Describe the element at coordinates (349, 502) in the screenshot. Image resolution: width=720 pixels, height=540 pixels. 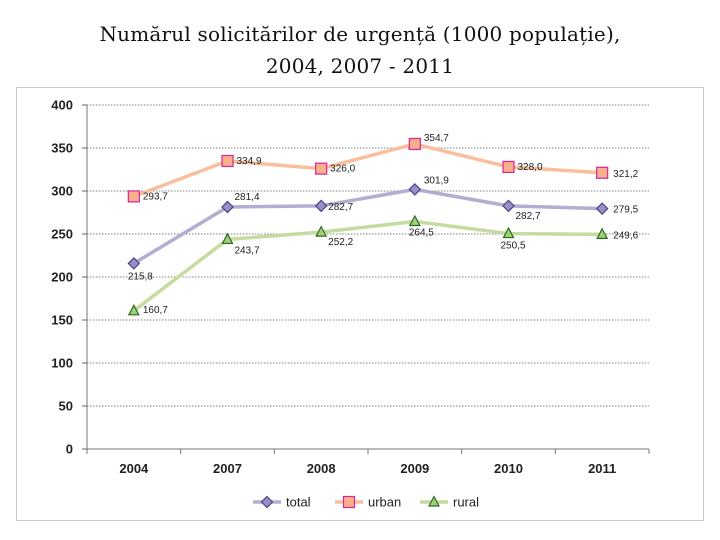
I see `legend-marker-urban` at that location.